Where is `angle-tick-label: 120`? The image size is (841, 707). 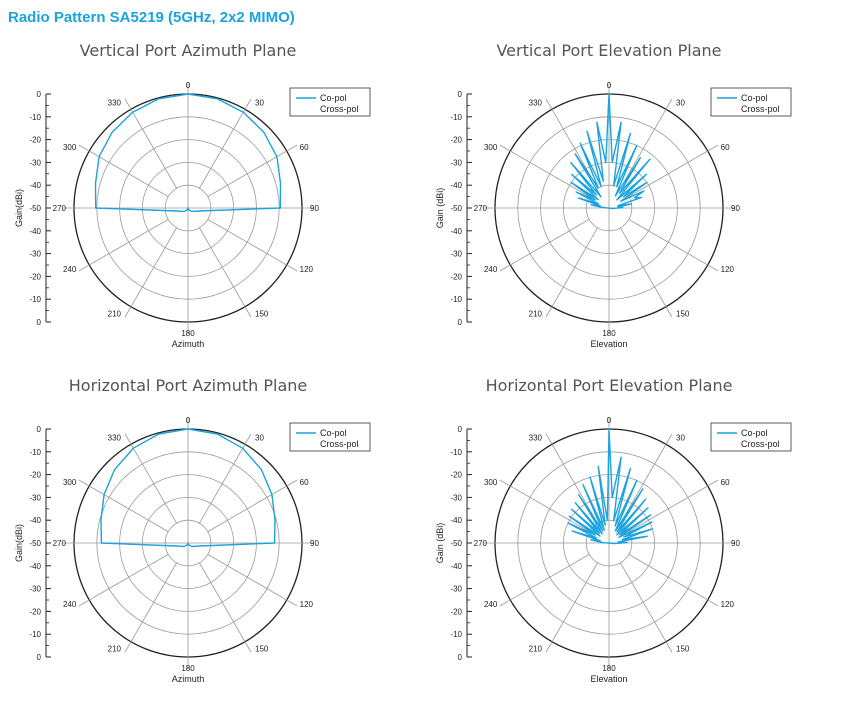 angle-tick-label: 120 is located at coordinates (728, 604).